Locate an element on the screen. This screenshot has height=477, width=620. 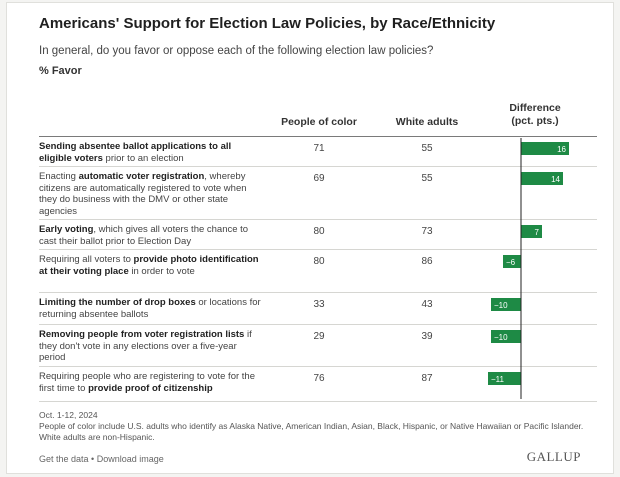
people-of-color-value: 29 is located at coordinates (319, 336).